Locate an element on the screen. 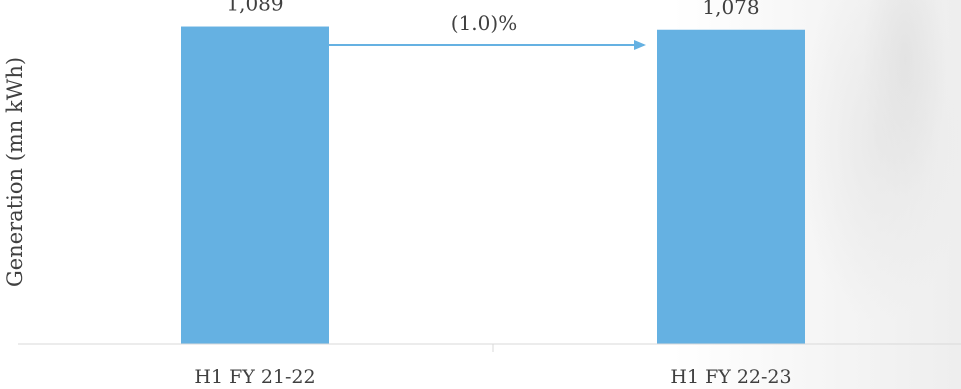  data-label-2: 1,078 is located at coordinates (730, 9).